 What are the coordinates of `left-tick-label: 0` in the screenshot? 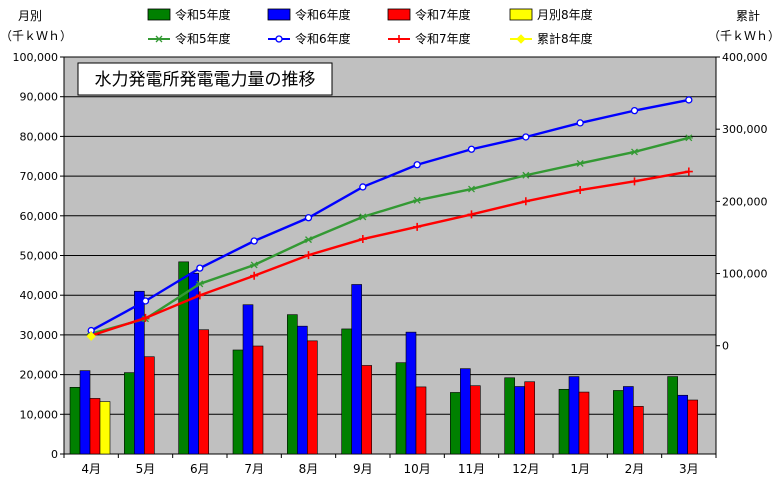 It's located at (54, 454).